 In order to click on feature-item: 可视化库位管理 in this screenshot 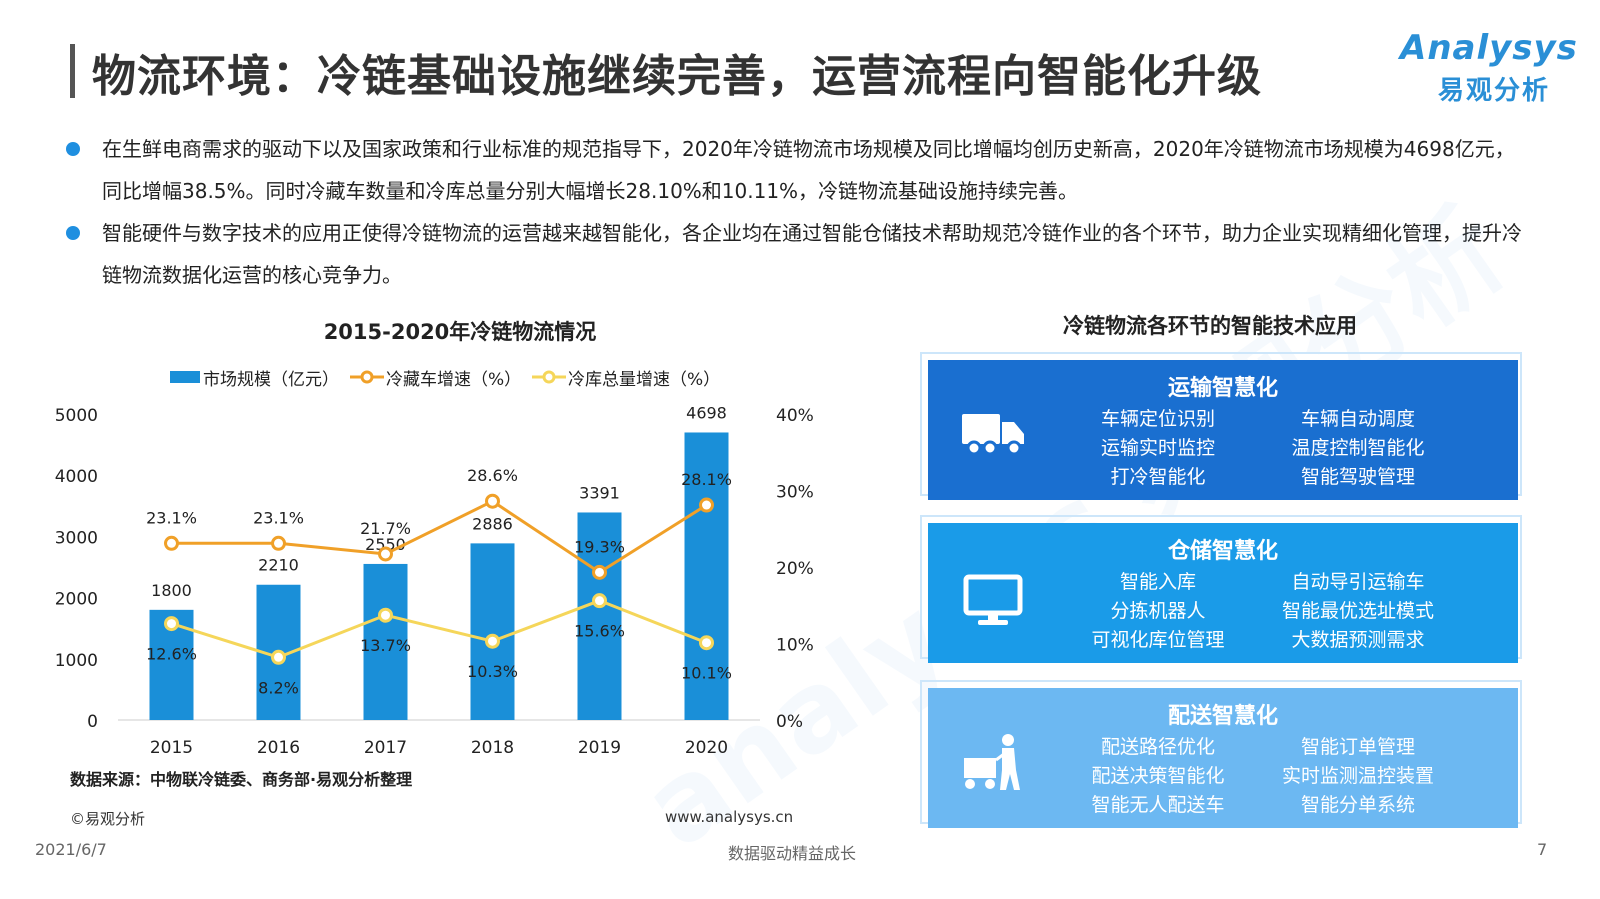, I will do `click(1158, 640)`.